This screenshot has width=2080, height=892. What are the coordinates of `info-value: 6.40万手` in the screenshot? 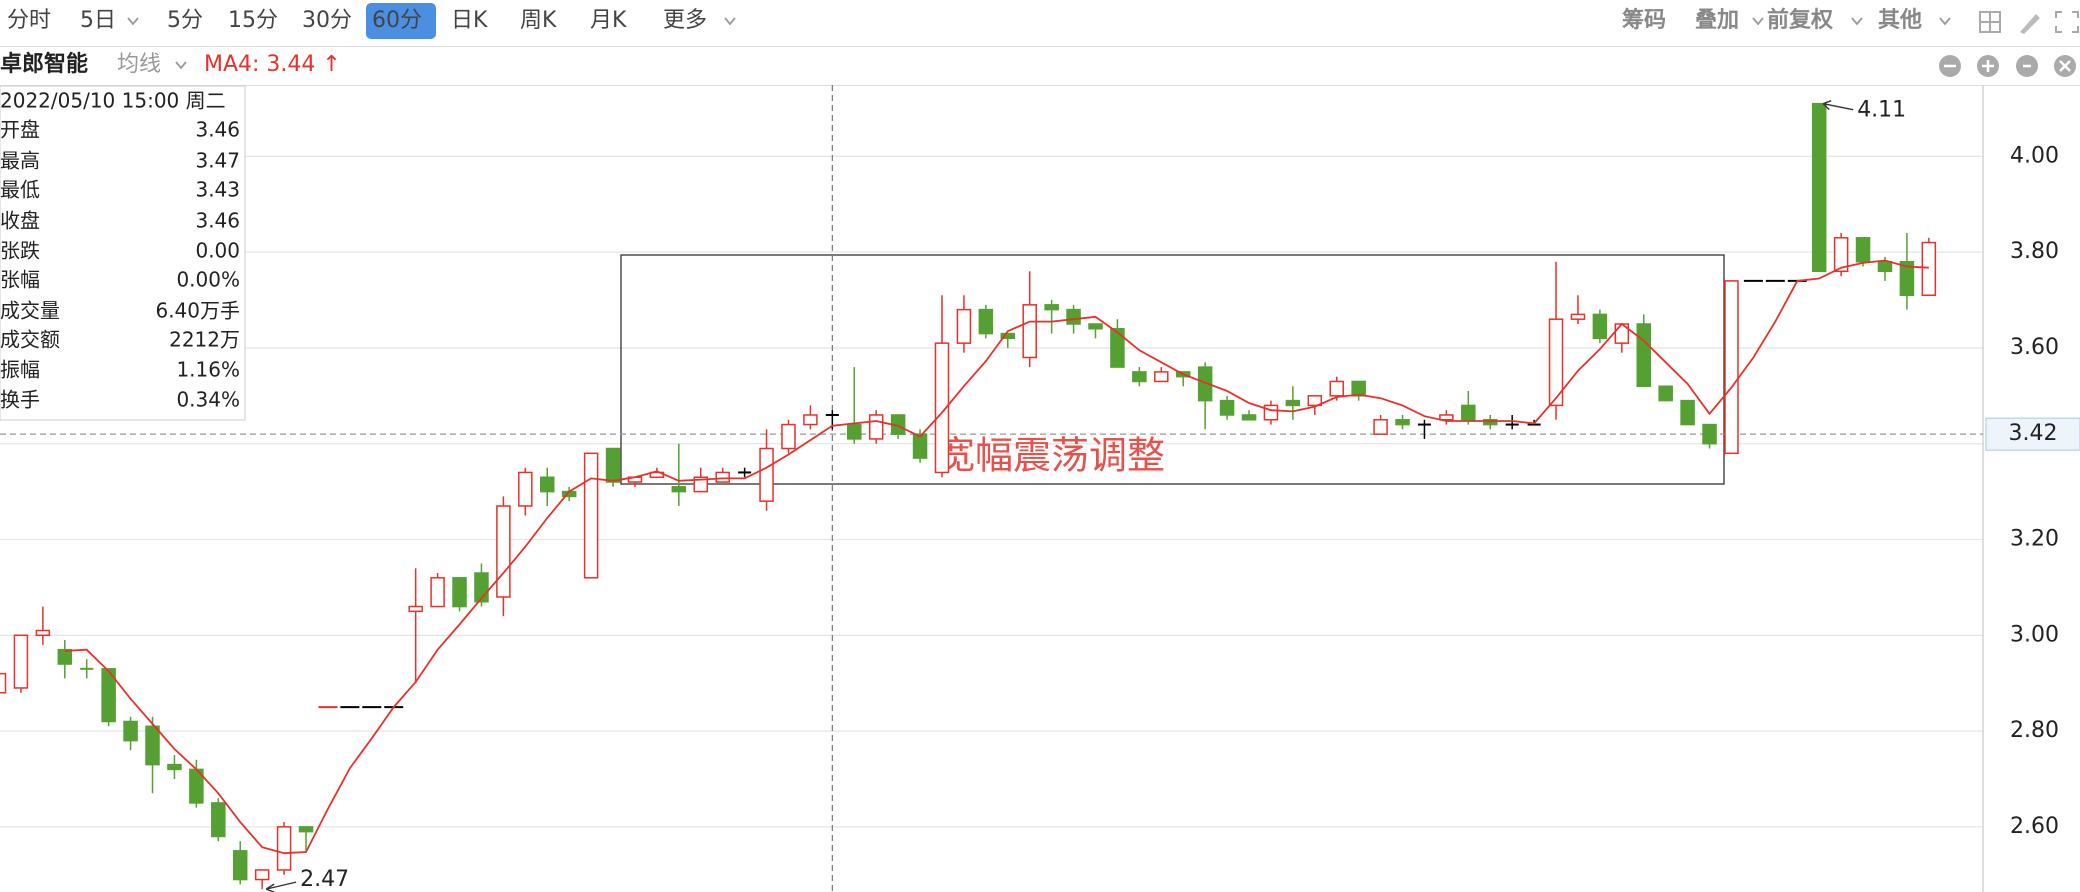 It's located at (197, 311).